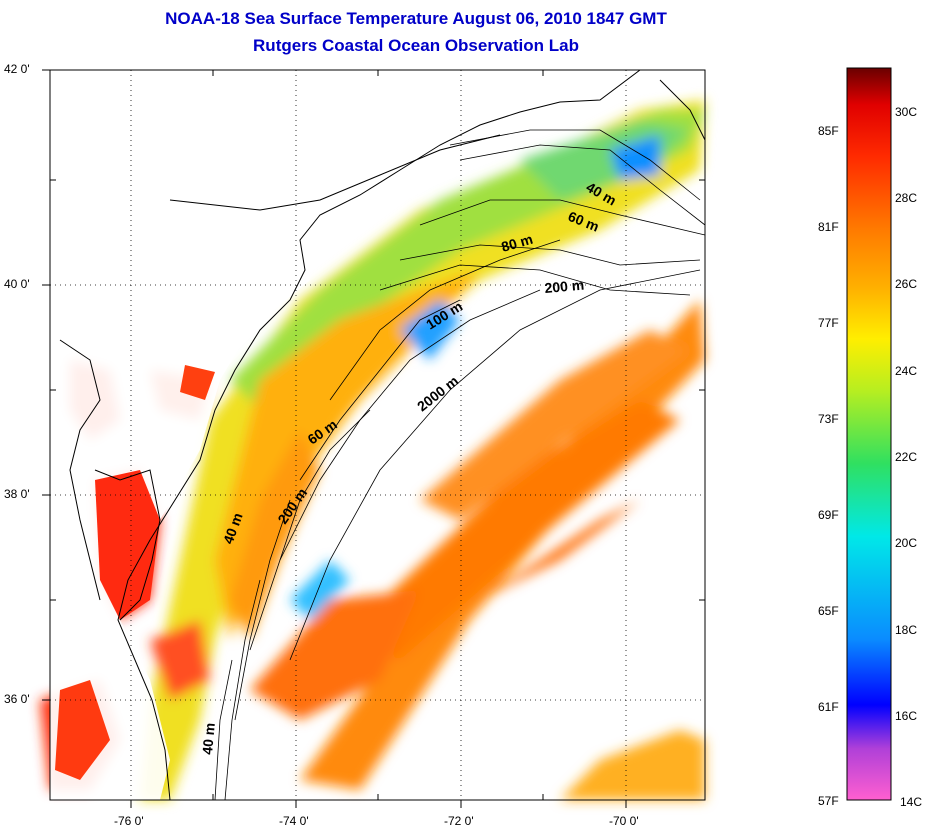 The width and height of the screenshot is (928, 832). I want to click on cbar-f-label: 85F, so click(828, 131).